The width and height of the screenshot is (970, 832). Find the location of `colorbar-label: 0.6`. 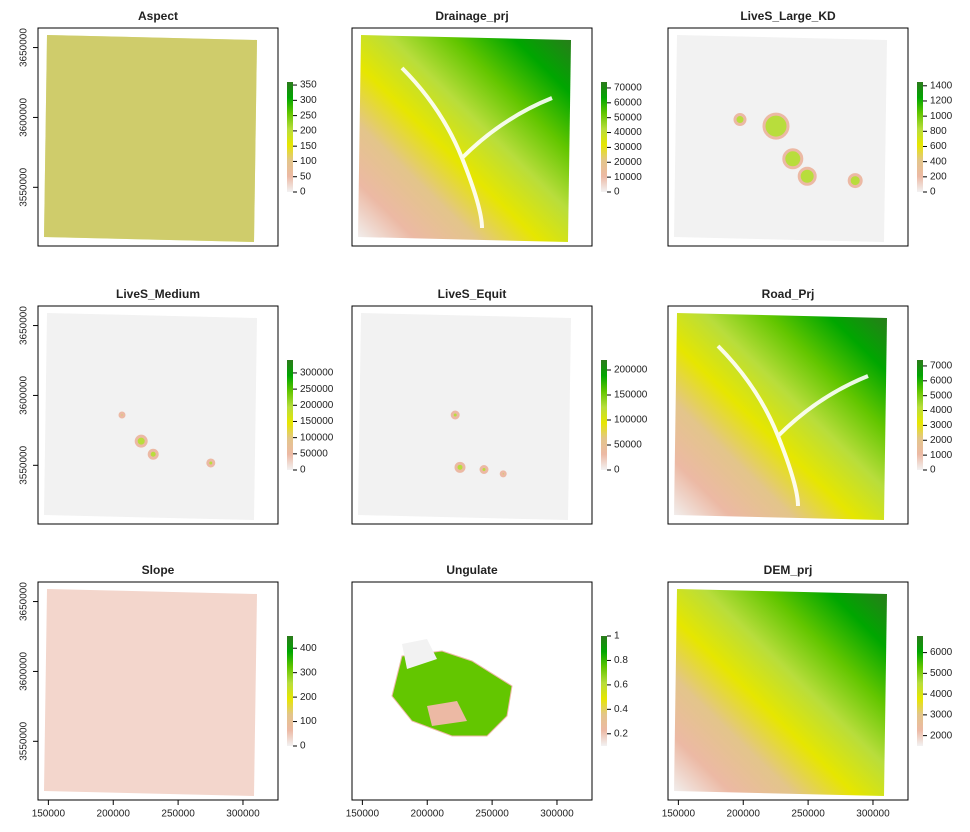

colorbar-label: 0.6 is located at coordinates (621, 685).